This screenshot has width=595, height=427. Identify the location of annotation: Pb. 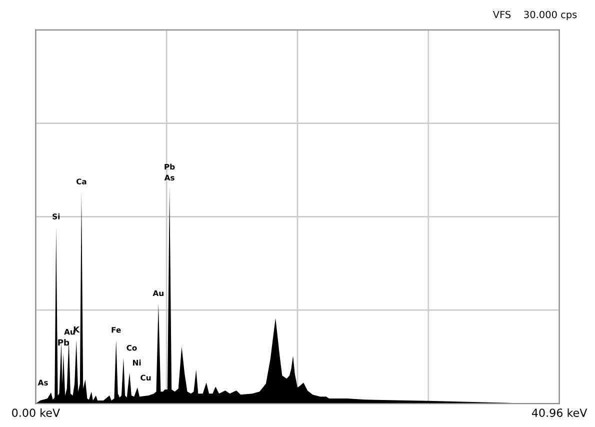
(64, 342).